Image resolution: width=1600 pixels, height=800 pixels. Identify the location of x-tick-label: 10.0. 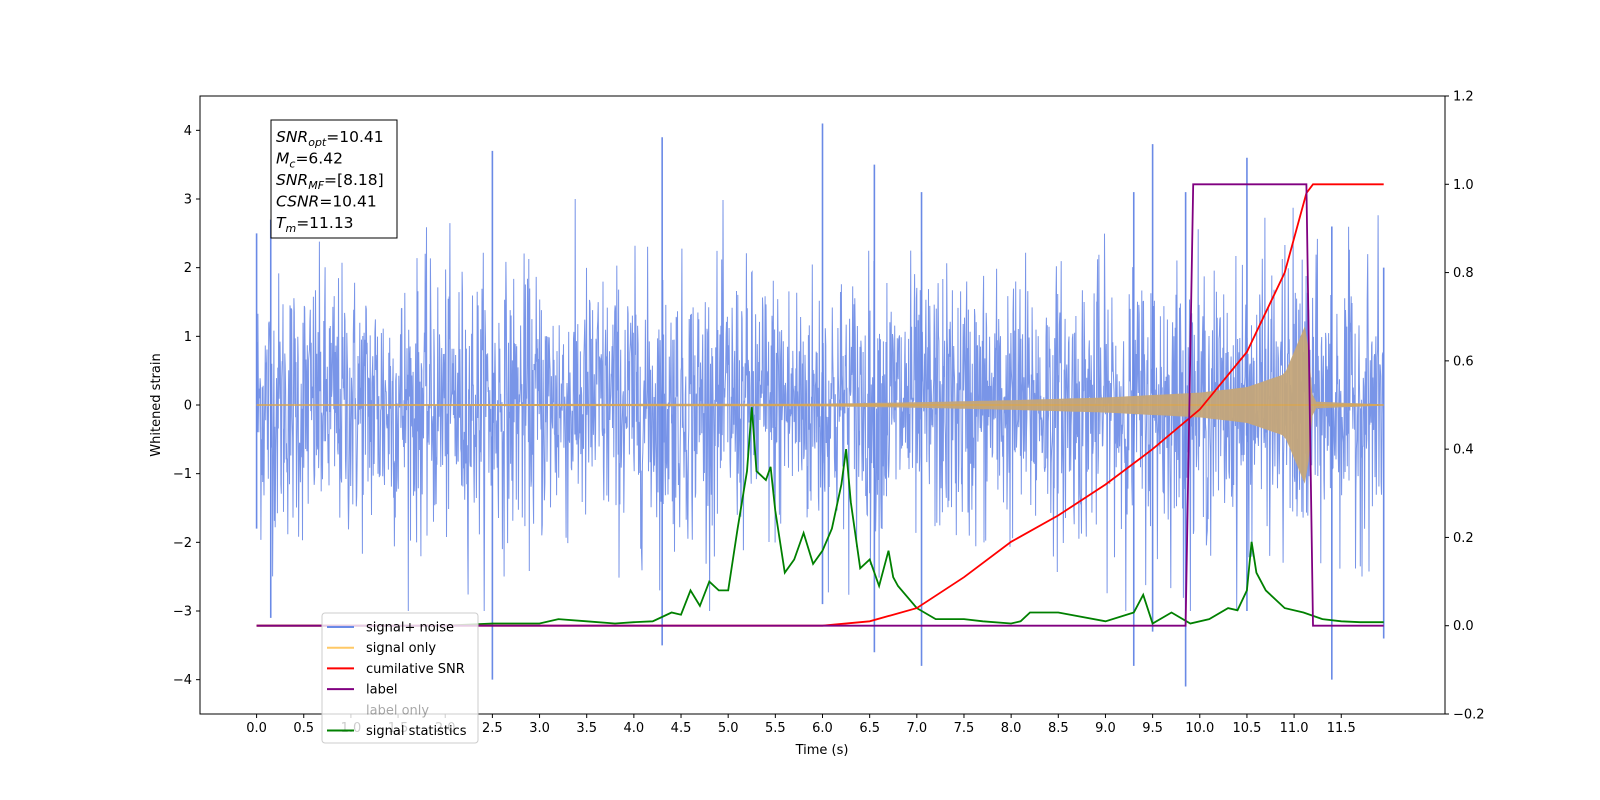
(1199, 728).